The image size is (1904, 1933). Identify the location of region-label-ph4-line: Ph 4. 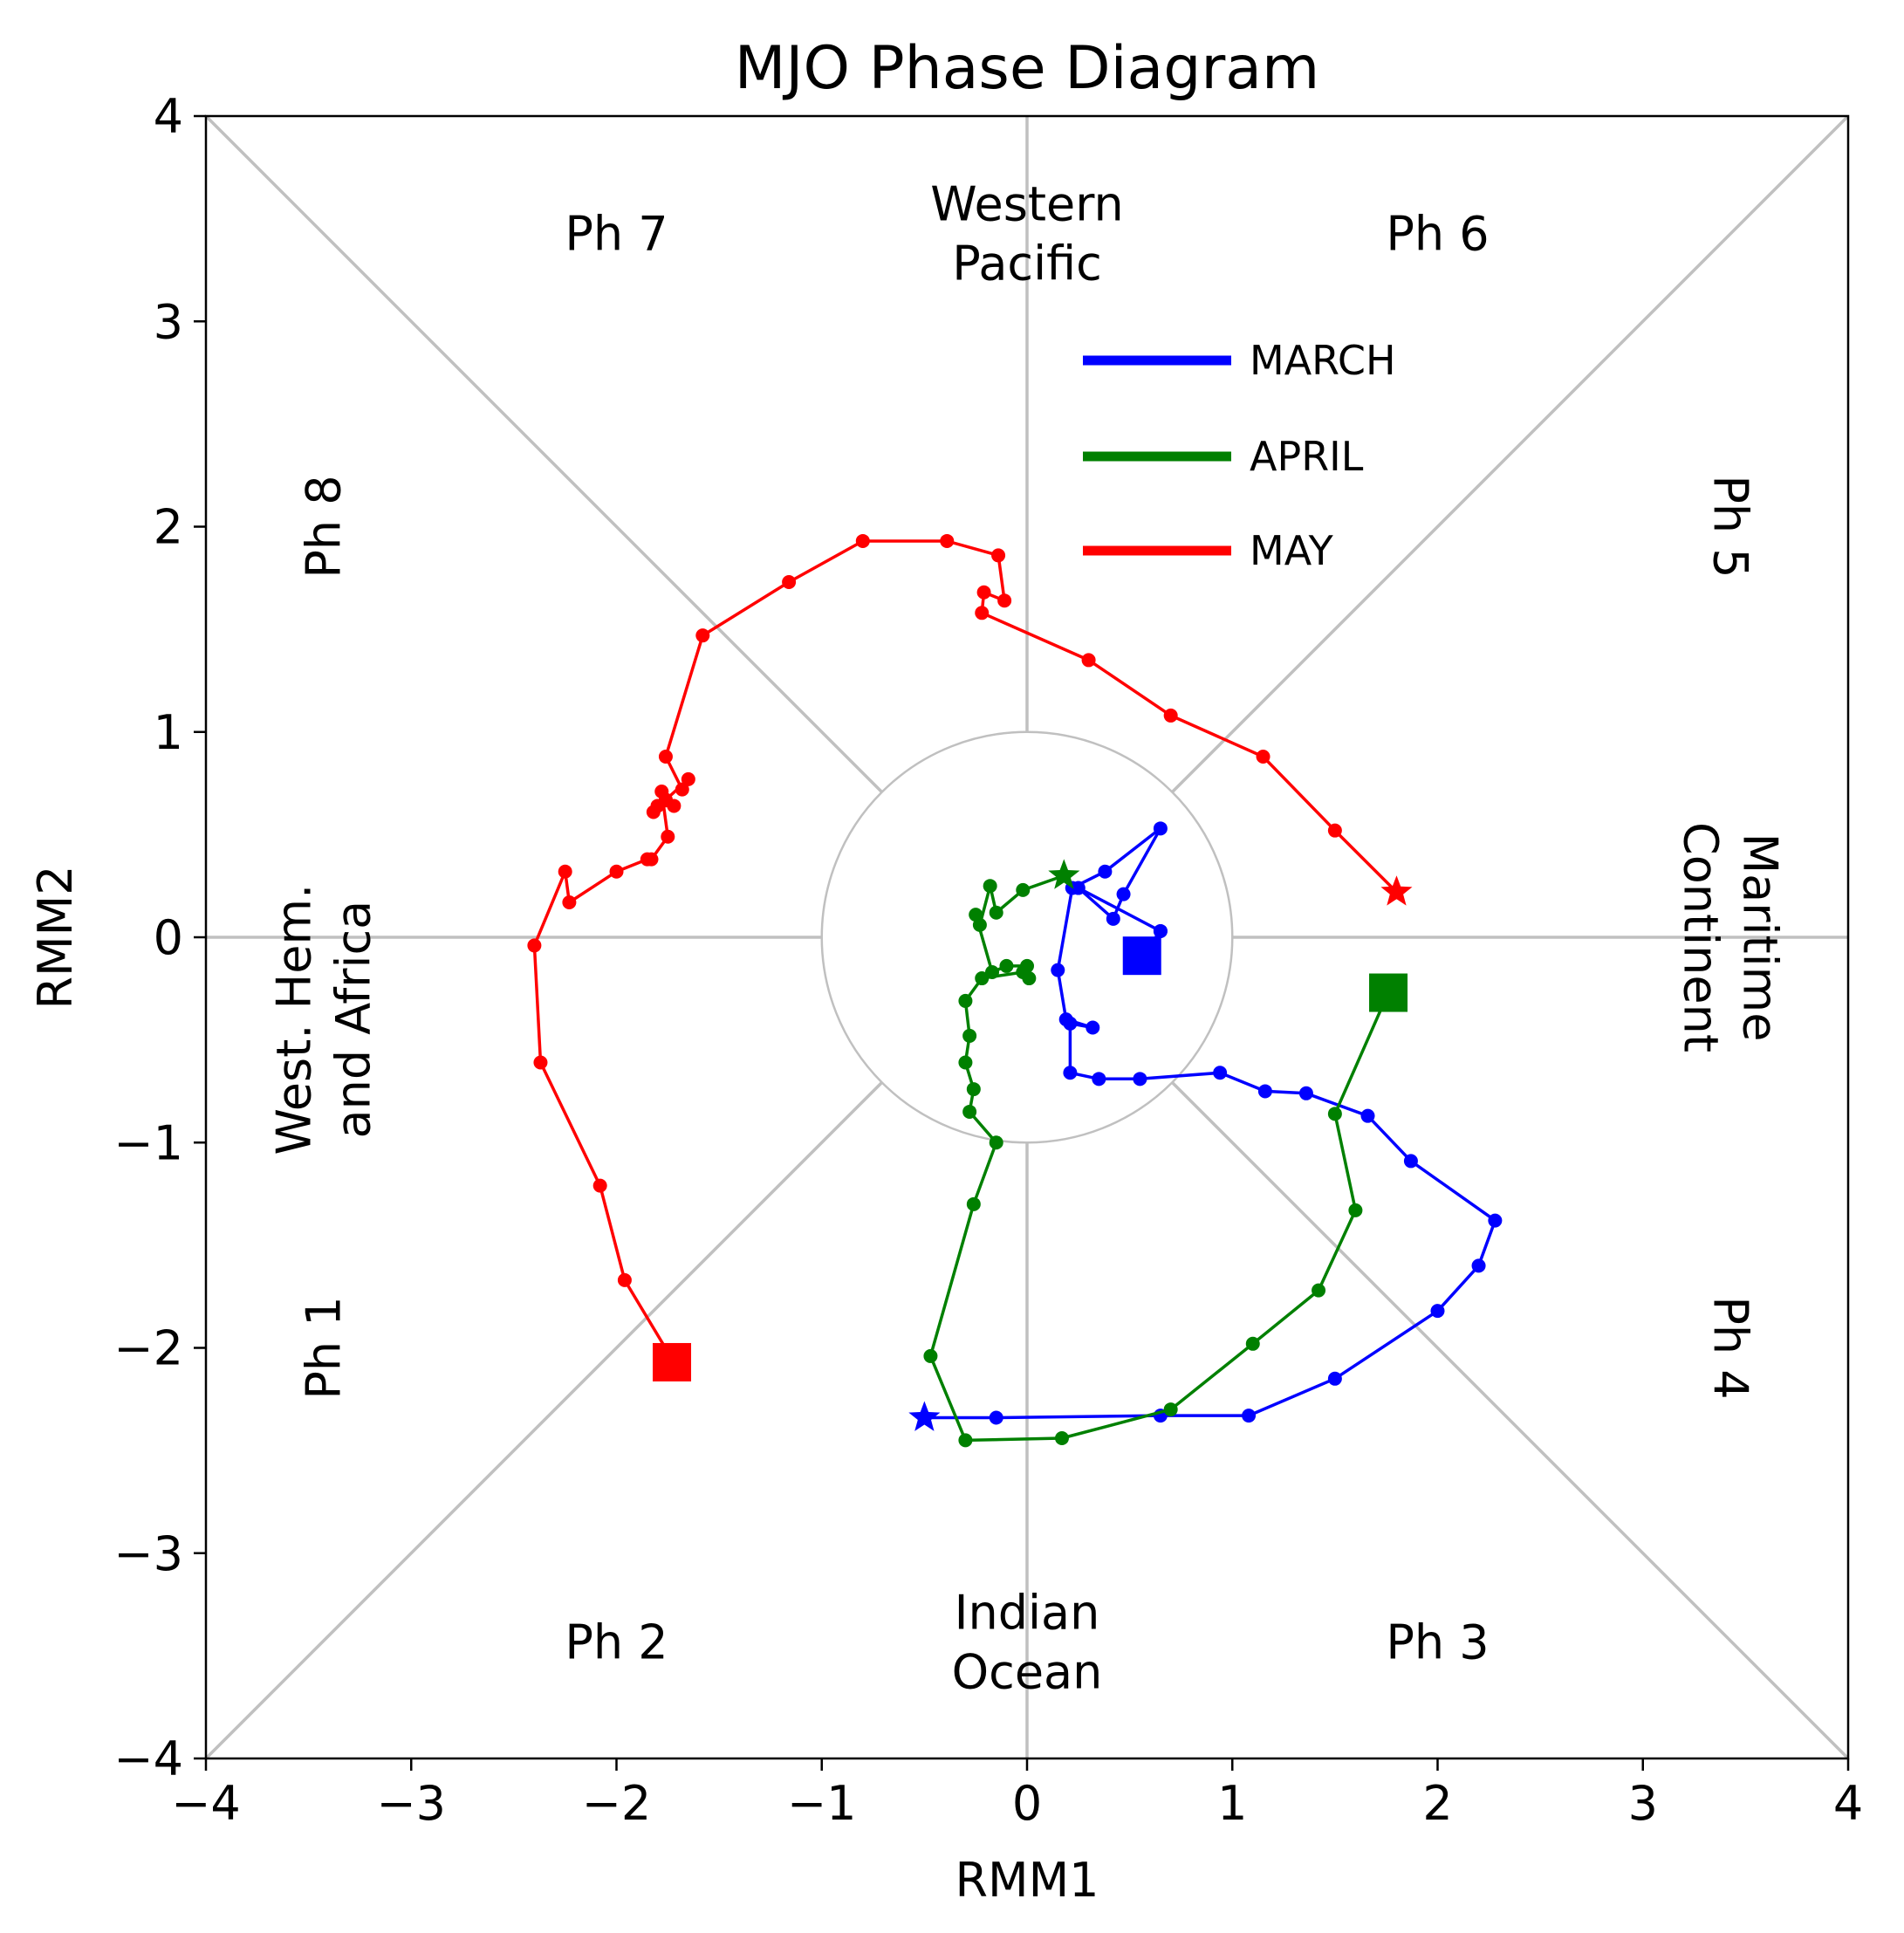
(1729, 1348).